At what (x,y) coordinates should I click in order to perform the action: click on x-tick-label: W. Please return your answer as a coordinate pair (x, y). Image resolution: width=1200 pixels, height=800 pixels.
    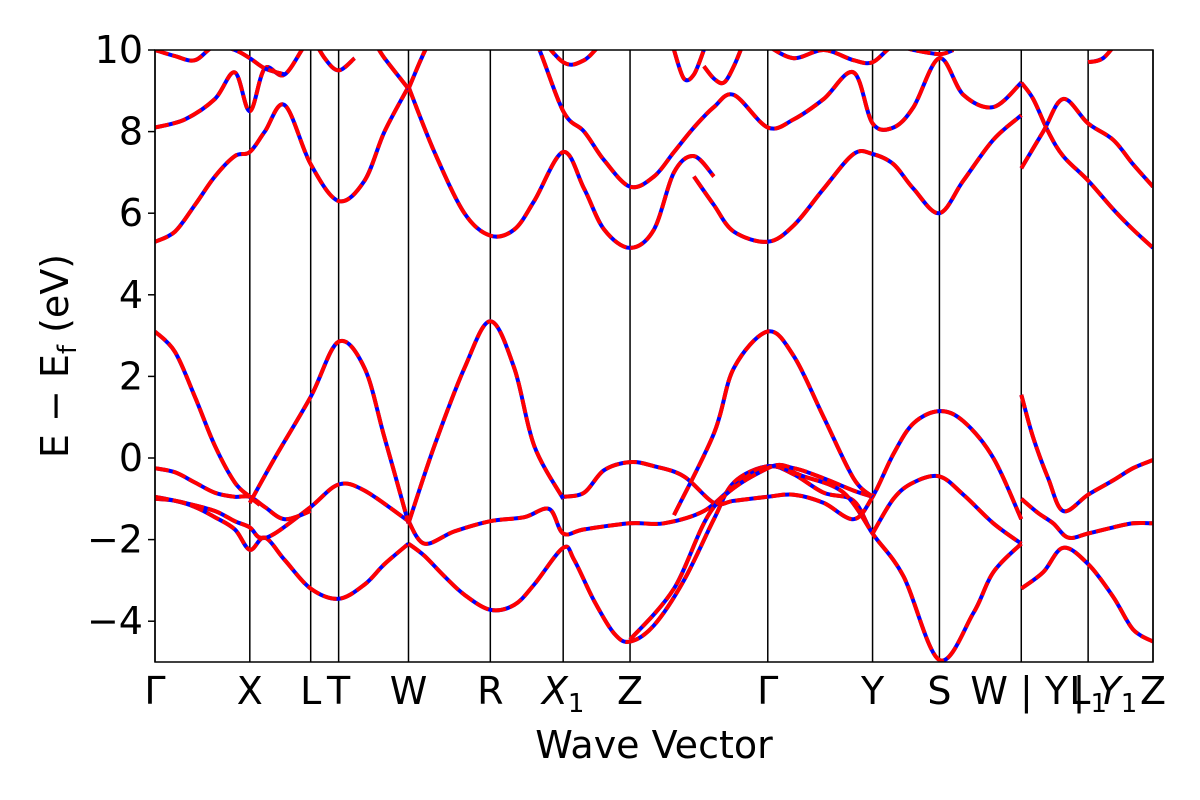
    Looking at the image, I should click on (409, 691).